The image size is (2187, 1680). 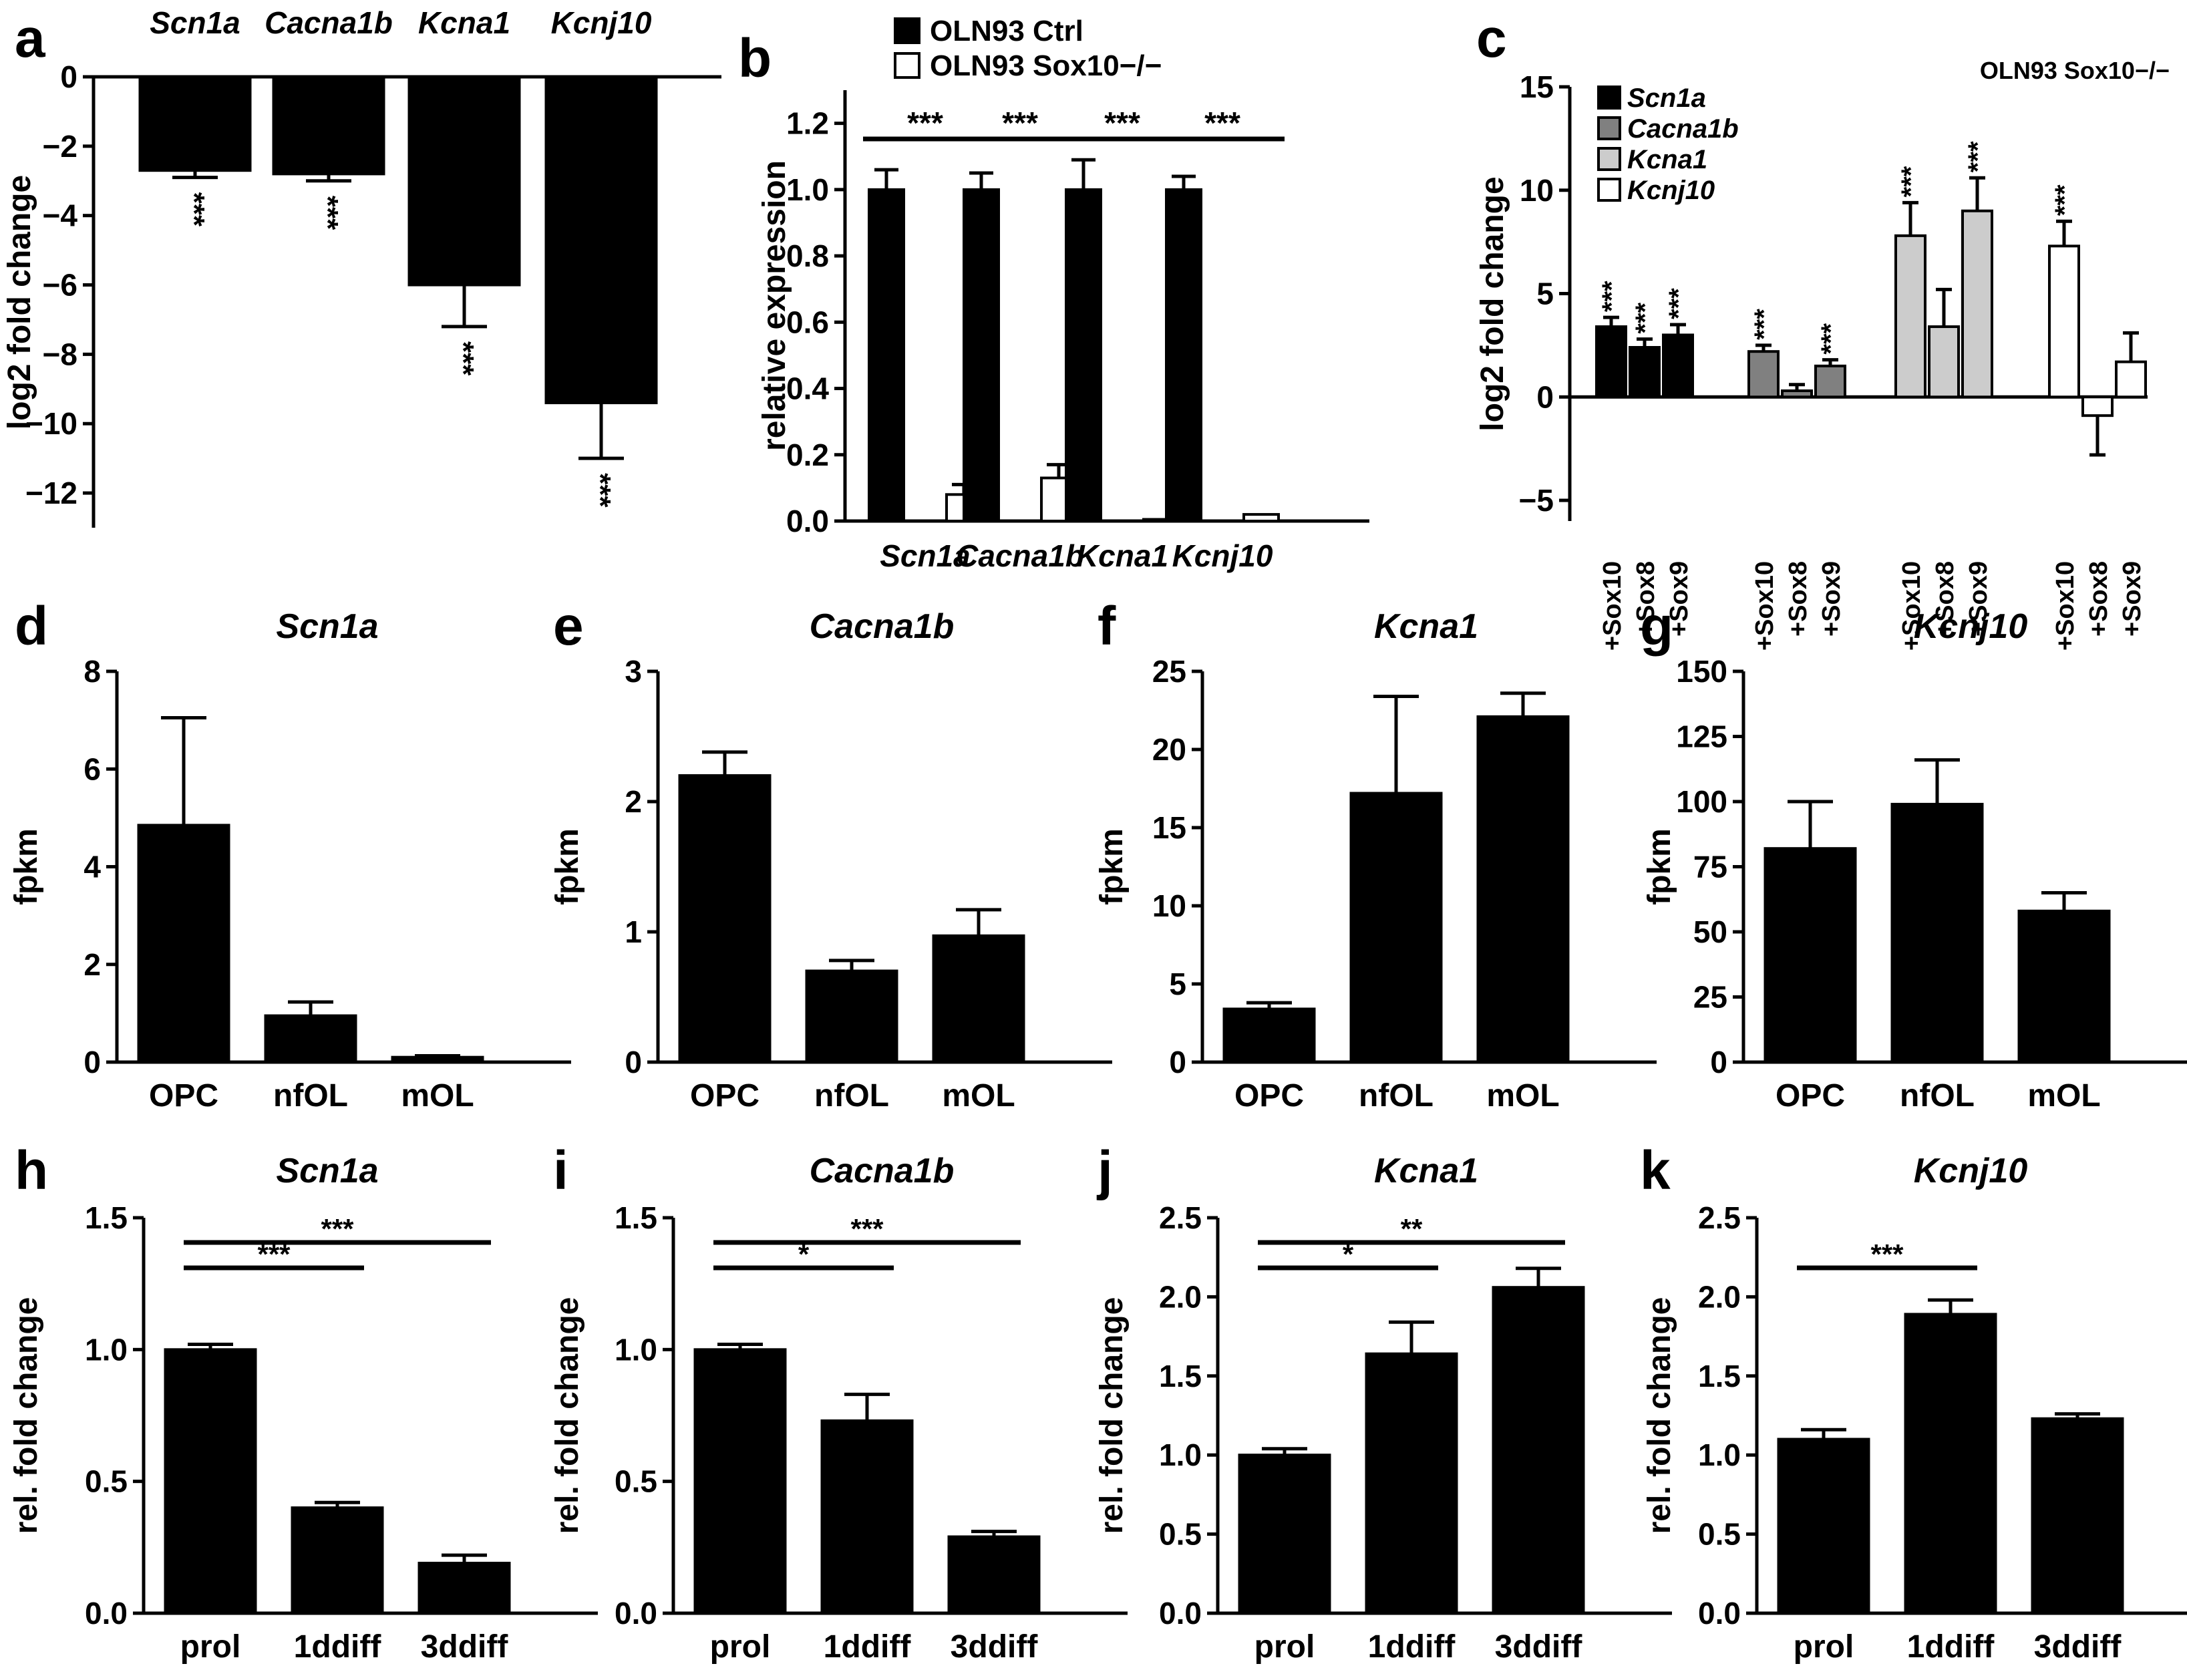 What do you see at coordinates (1887, 1254) in the screenshot?
I see `significance-label-k: ***` at bounding box center [1887, 1254].